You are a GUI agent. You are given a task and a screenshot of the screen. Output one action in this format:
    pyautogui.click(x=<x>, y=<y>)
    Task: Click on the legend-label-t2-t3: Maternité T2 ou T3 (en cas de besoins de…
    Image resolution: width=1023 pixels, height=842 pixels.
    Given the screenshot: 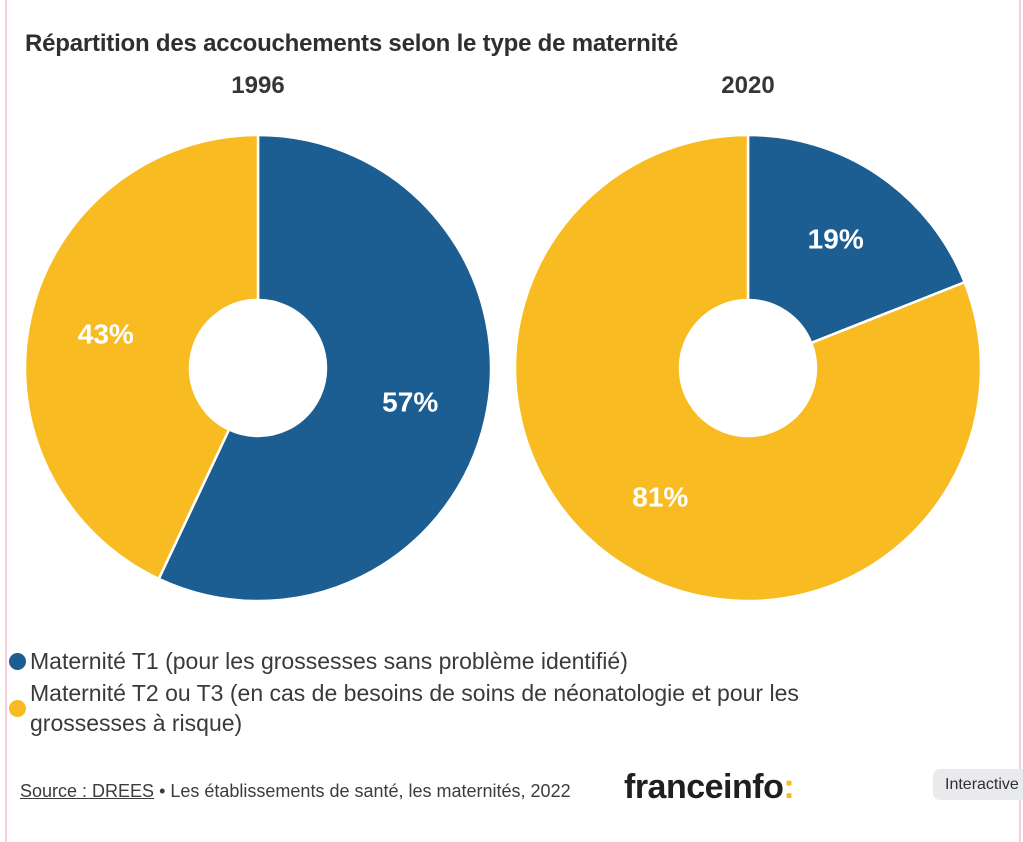 What is the action you would take?
    pyautogui.click(x=414, y=708)
    